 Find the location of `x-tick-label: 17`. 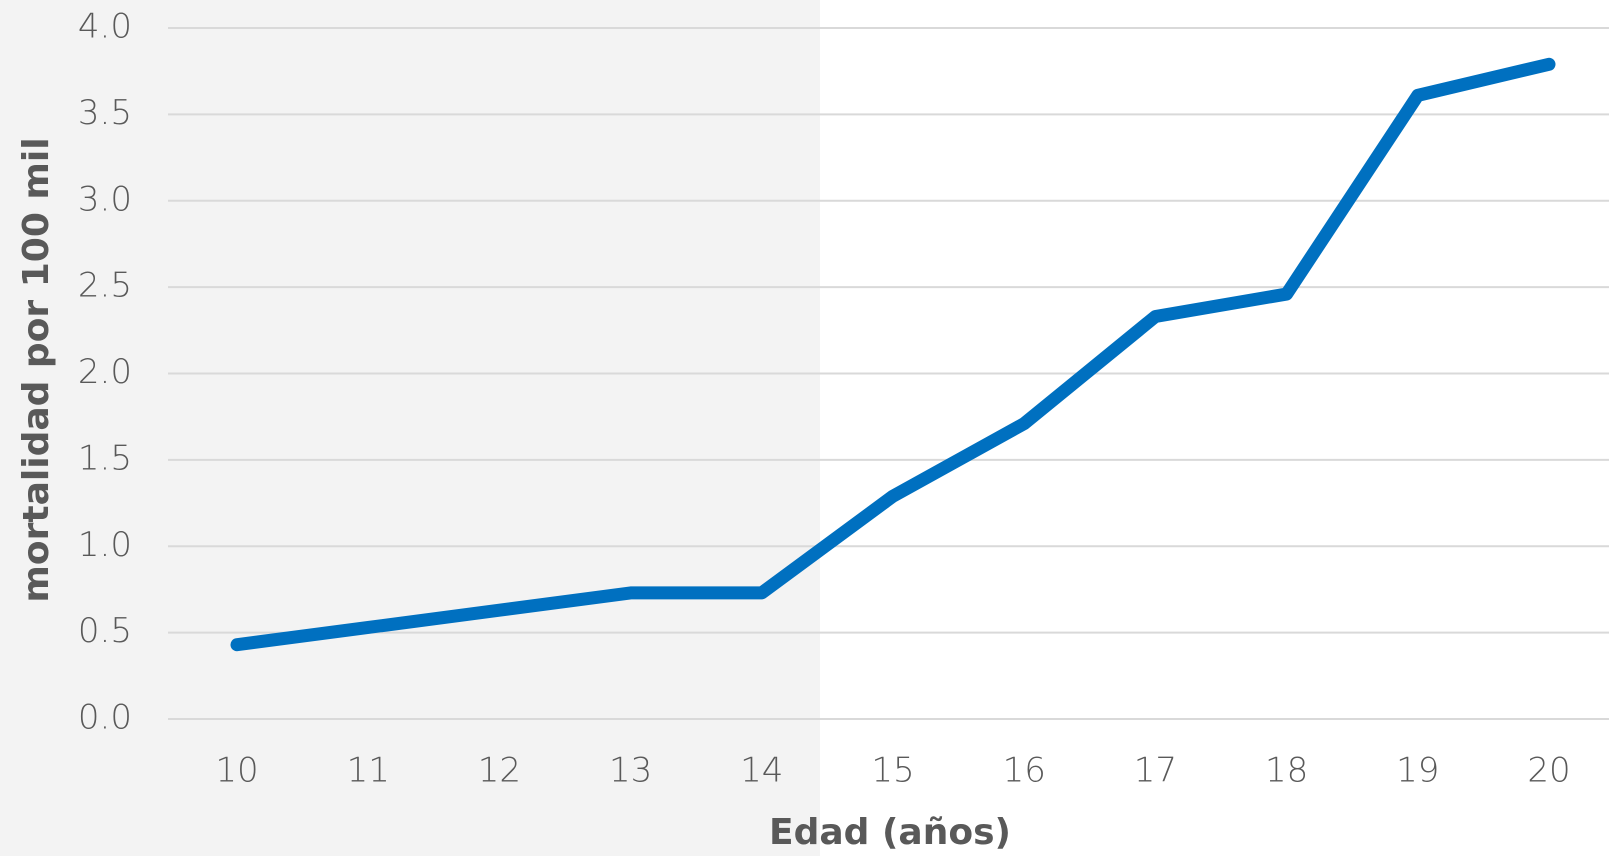

x-tick-label: 17 is located at coordinates (1155, 771).